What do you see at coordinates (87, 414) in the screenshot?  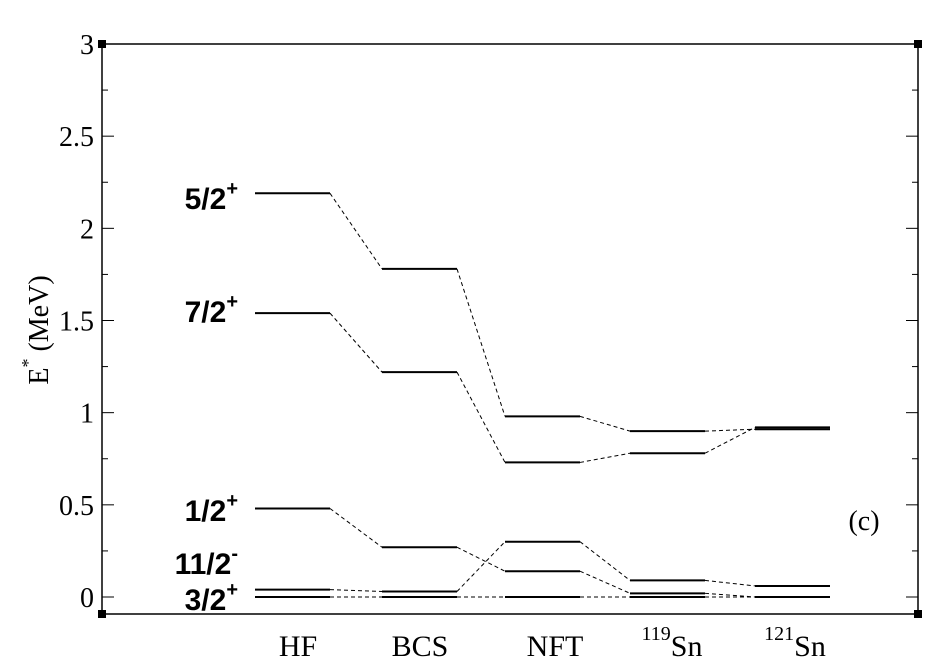 I see `y-tick-label: 1` at bounding box center [87, 414].